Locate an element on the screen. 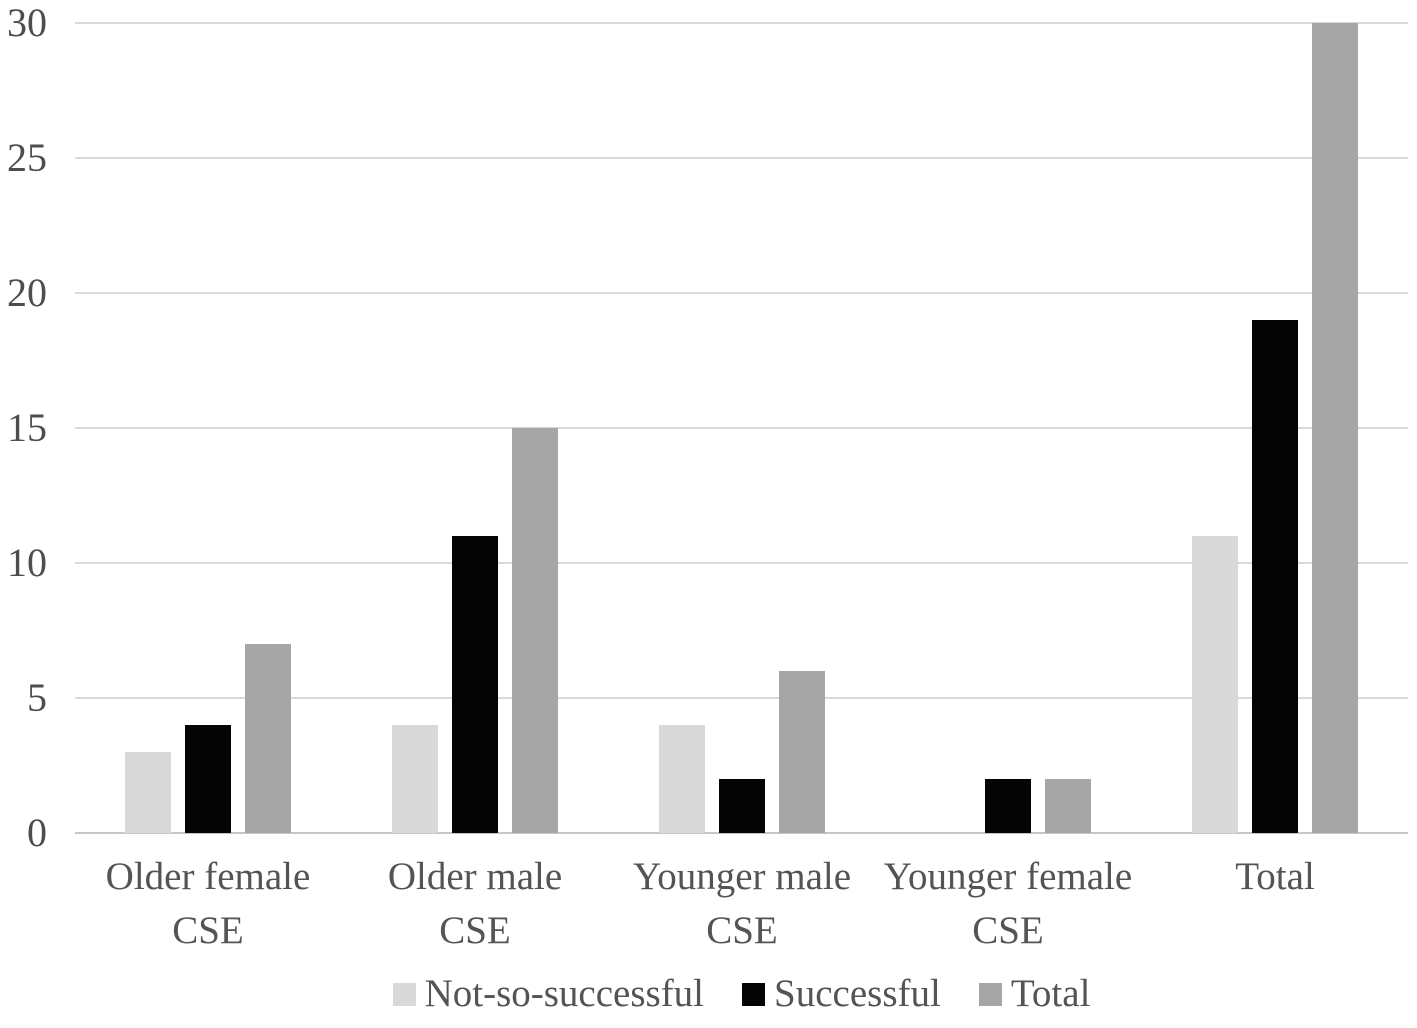 This screenshot has height=1028, width=1417. bar-not-so-successful-total is located at coordinates (1215, 684).